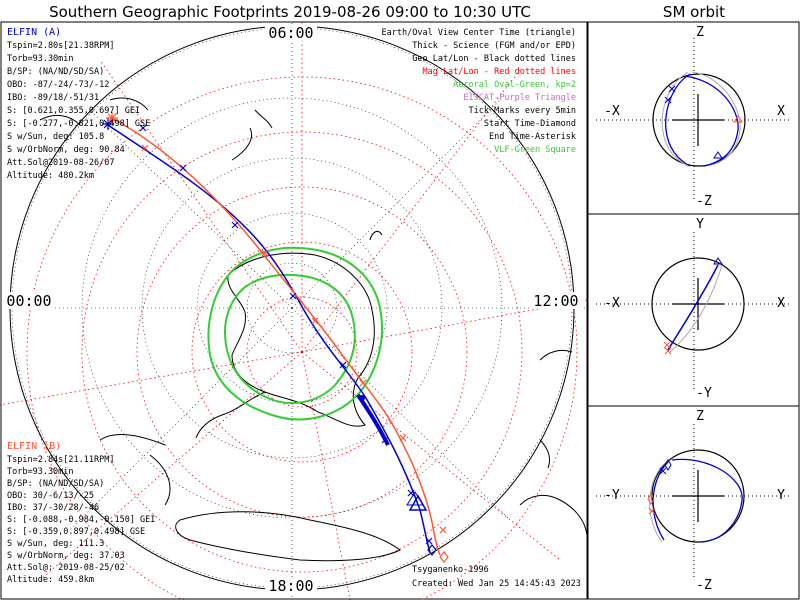  I want to click on start-diamond-b, so click(444, 557).